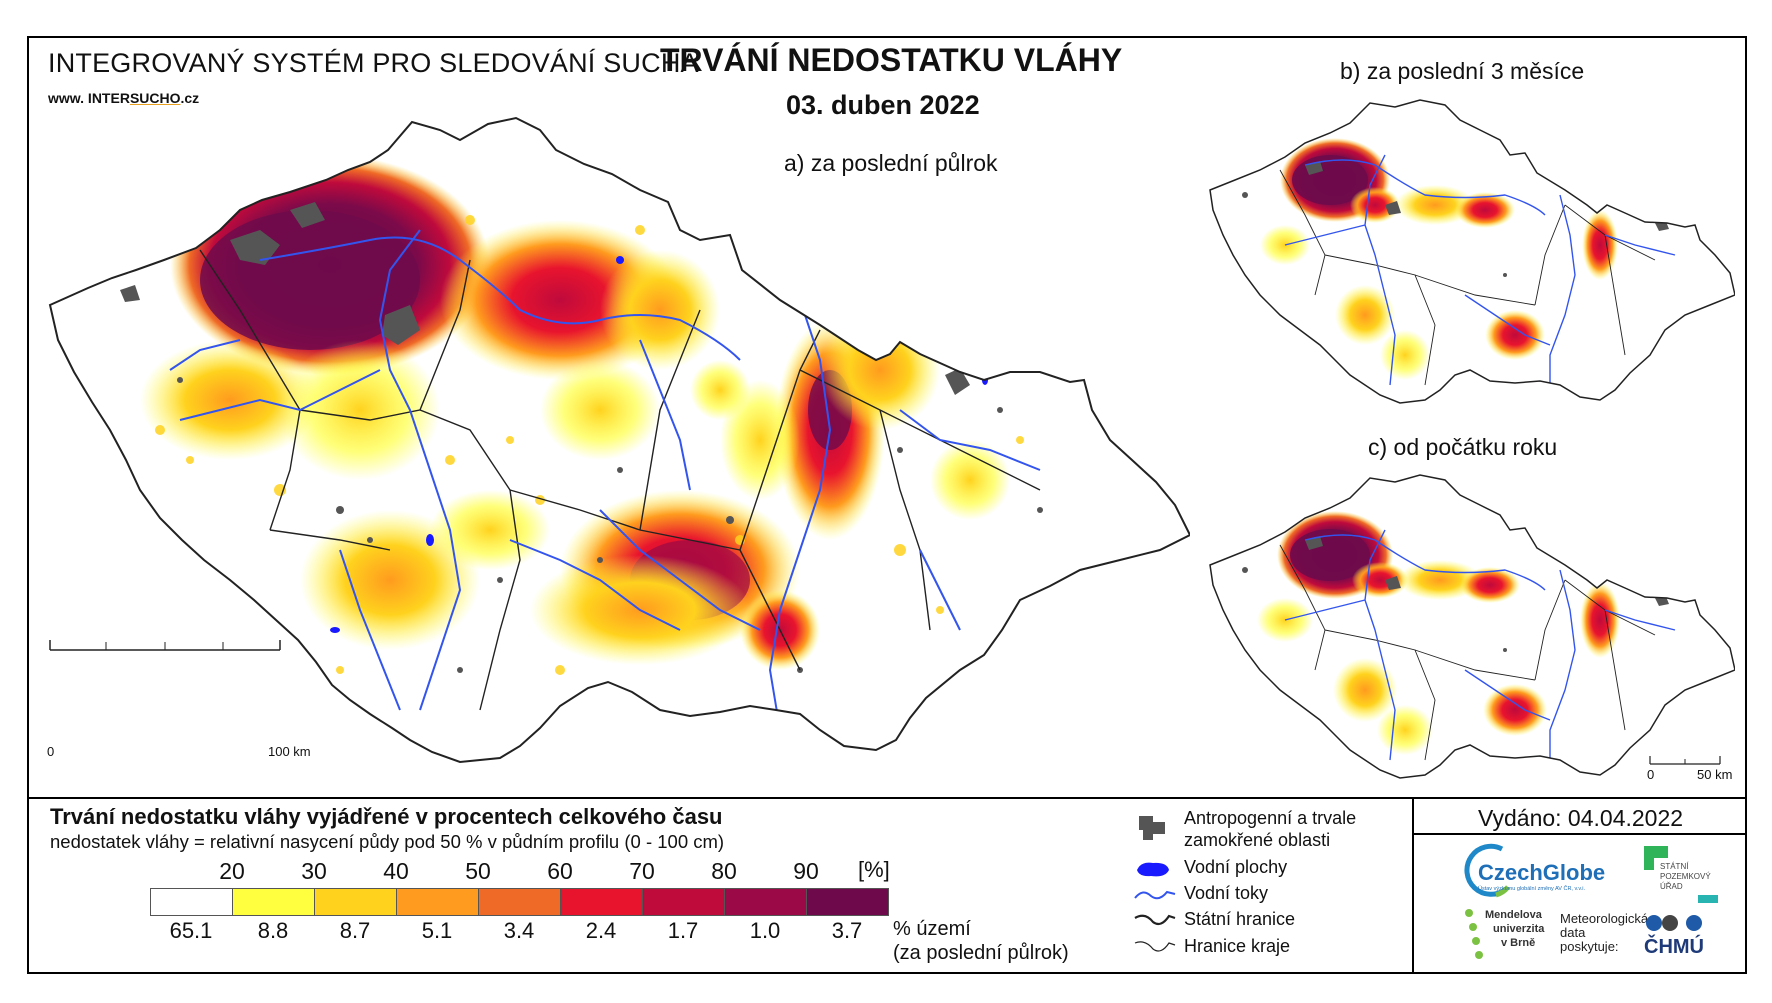 Image resolution: width=1772 pixels, height=1003 pixels. I want to click on url-brand: SUCHO, so click(155, 98).